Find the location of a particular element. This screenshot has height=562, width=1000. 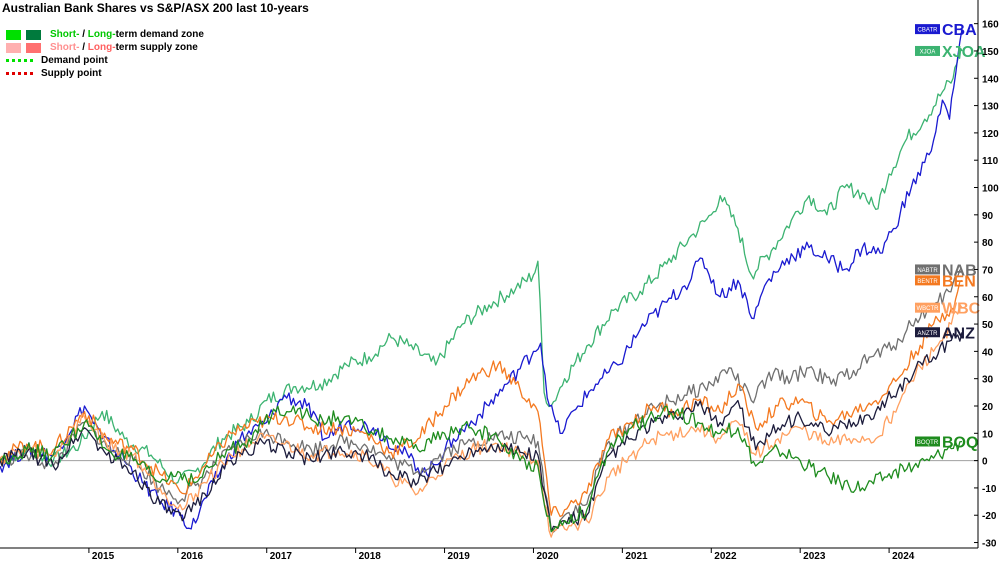

x-tick-label: 2015 is located at coordinates (103, 556).